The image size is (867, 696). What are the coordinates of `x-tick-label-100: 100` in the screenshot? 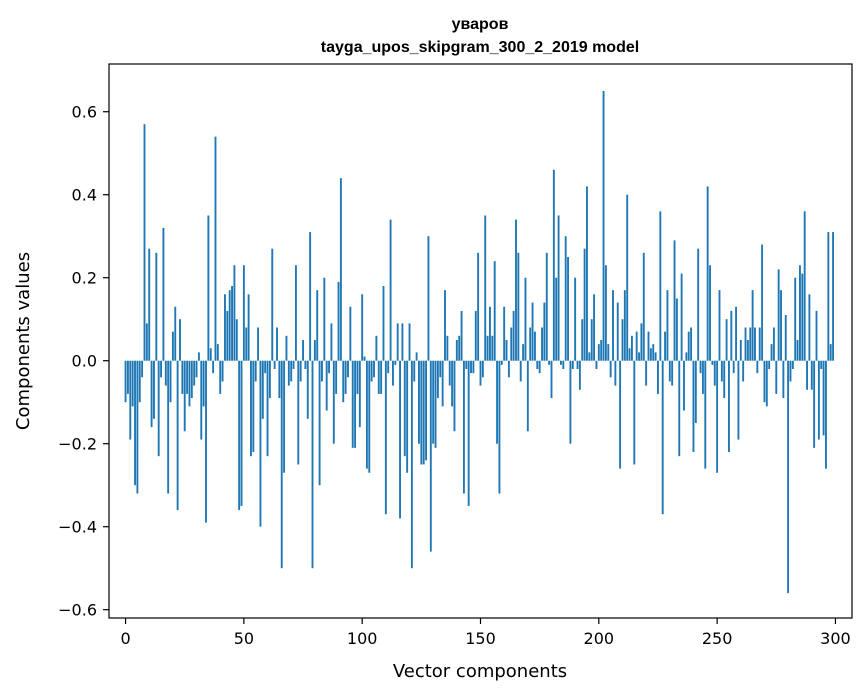 It's located at (362, 638).